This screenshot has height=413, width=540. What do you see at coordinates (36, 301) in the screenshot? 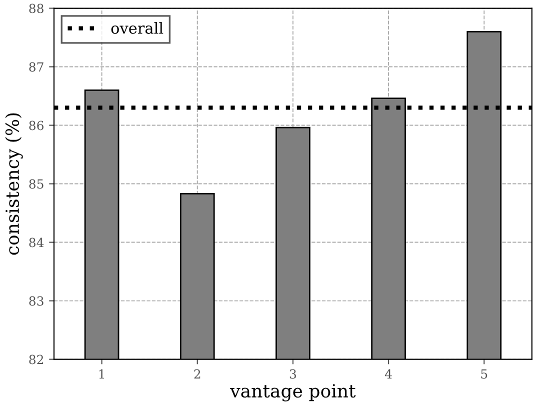
I see `y-tick-label: 83` at bounding box center [36, 301].